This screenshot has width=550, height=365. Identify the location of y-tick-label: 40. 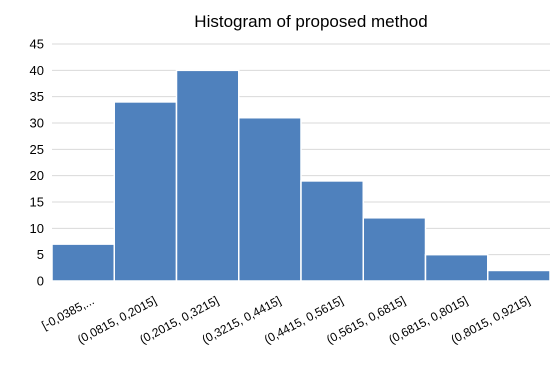
(37, 70).